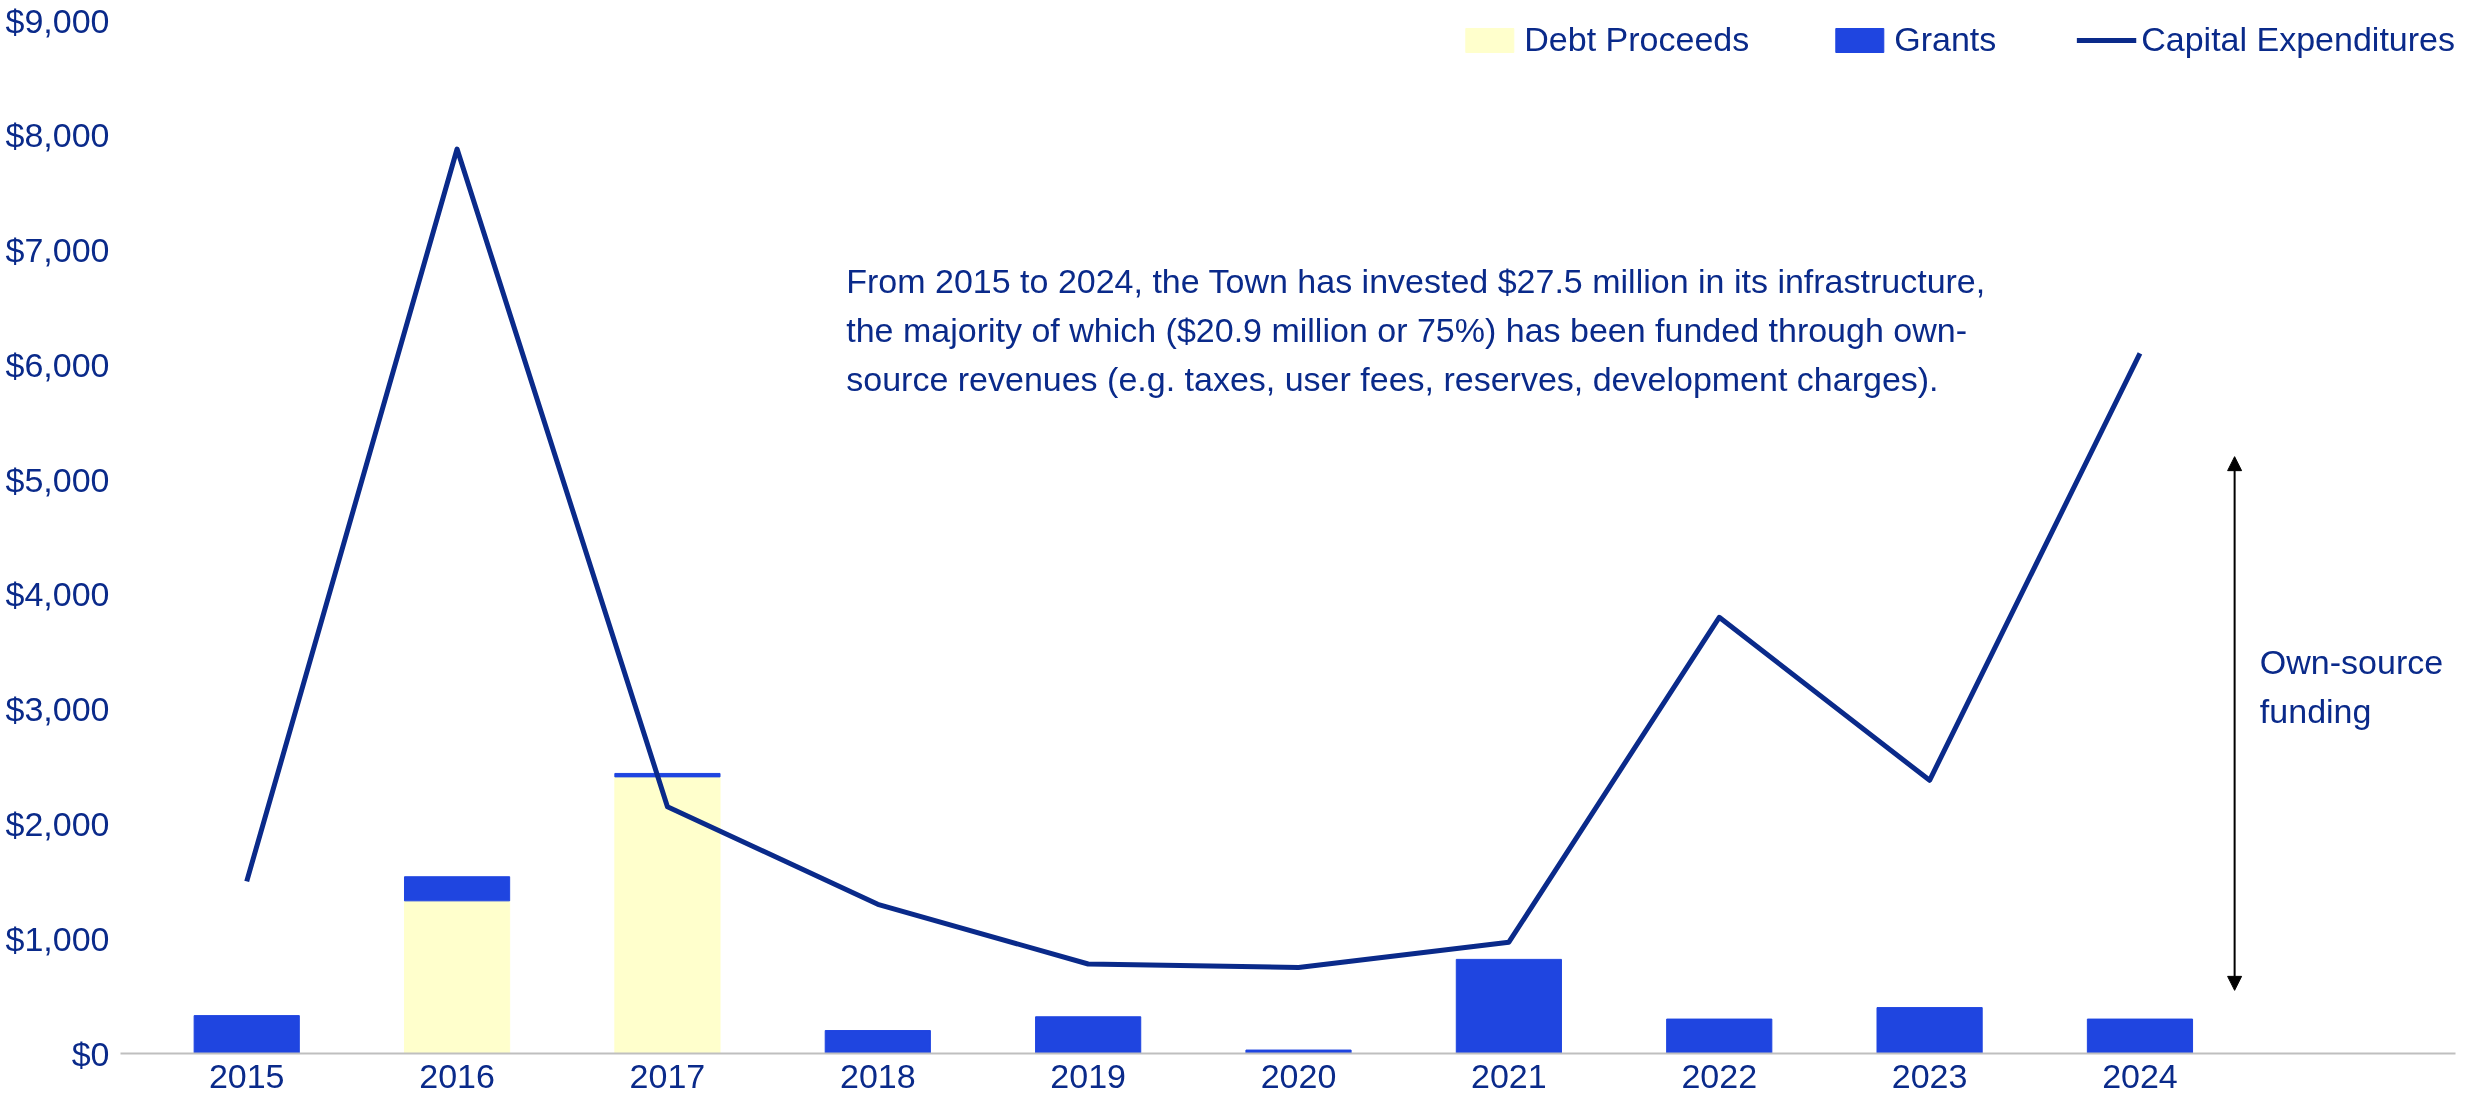 The width and height of the screenshot is (2486, 1110). I want to click on text: Own-source funding, so click(2351, 686).